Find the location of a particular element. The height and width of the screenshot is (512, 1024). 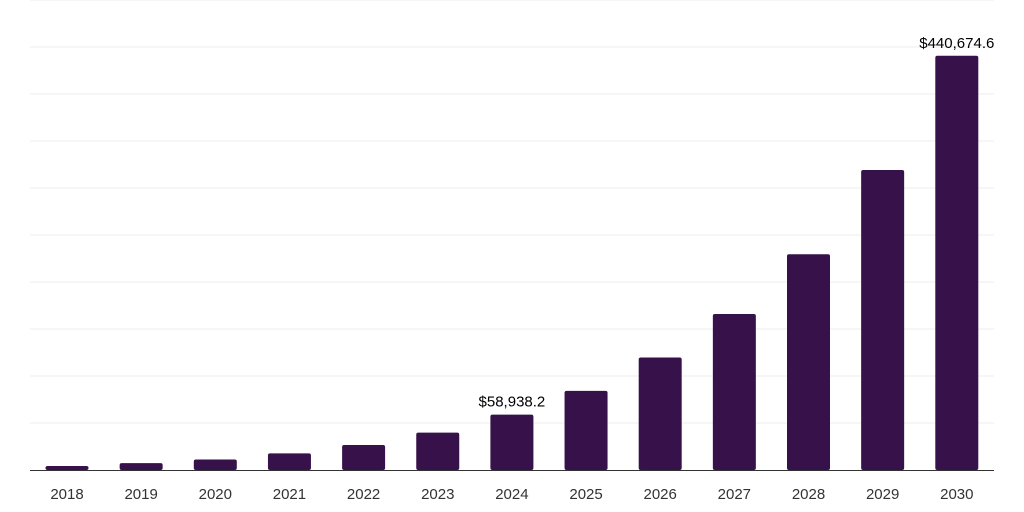

x-tick-label-2030: 2030 is located at coordinates (956, 494).